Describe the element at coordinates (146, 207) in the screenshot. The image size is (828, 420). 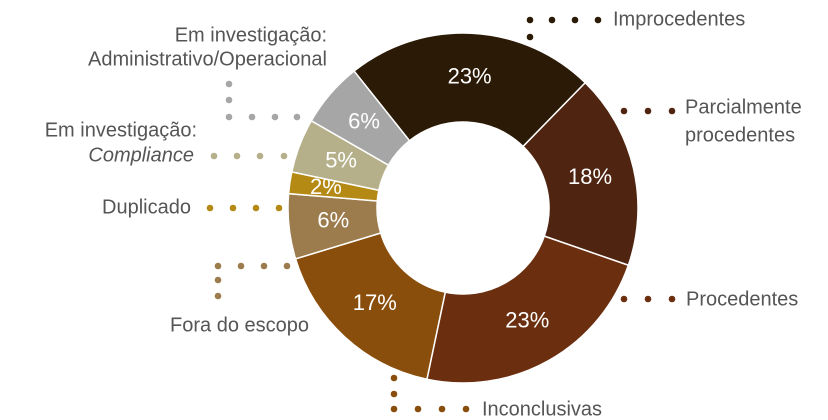
I see `category-label: Duplicado` at that location.